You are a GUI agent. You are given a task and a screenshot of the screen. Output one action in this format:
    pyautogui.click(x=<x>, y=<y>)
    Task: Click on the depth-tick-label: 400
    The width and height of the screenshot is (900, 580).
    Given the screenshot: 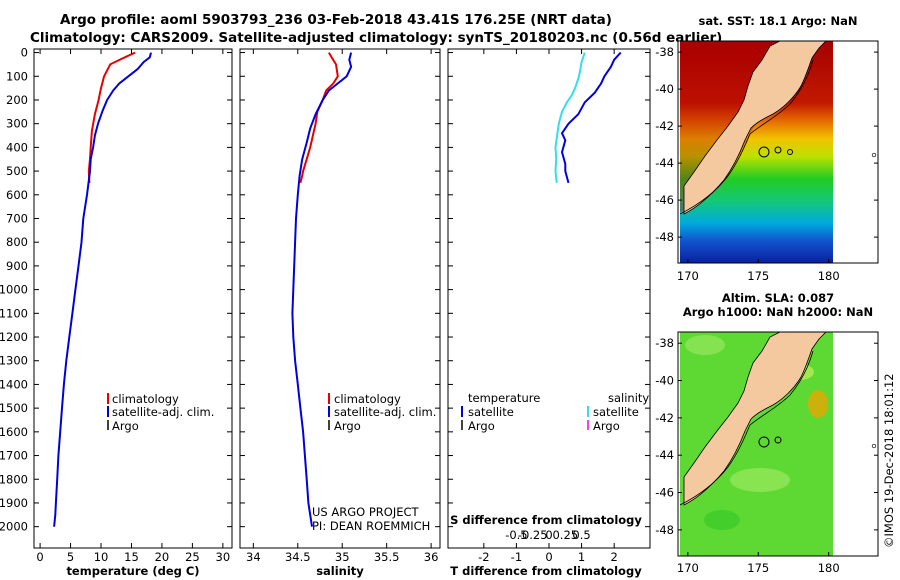 What is the action you would take?
    pyautogui.click(x=17, y=147)
    